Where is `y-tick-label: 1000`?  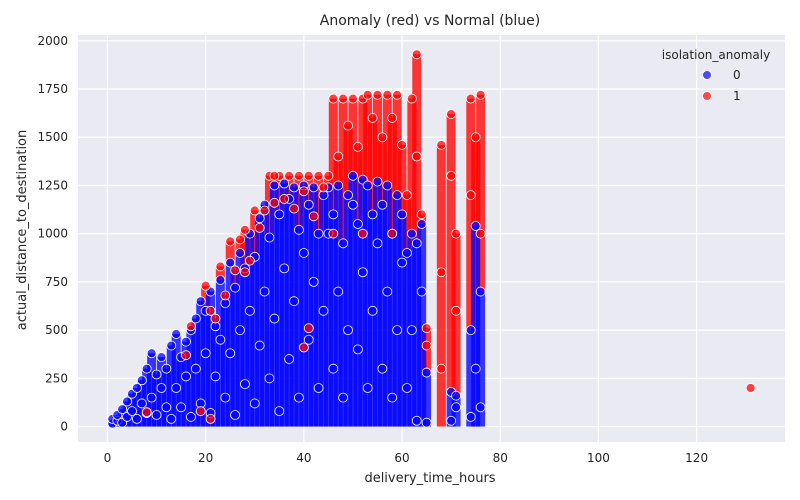
y-tick-label: 1000 is located at coordinates (52, 234).